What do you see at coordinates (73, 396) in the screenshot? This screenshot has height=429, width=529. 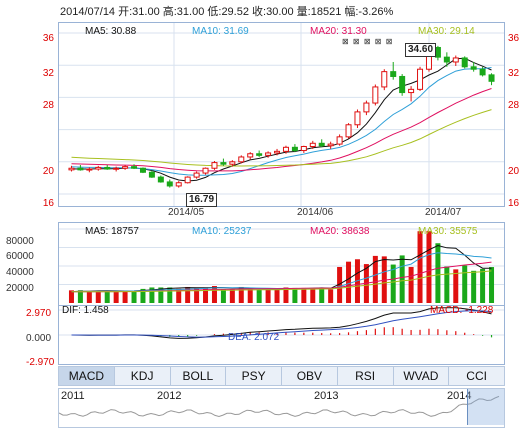 I see `timeline-year-2011: 2011` at bounding box center [73, 396].